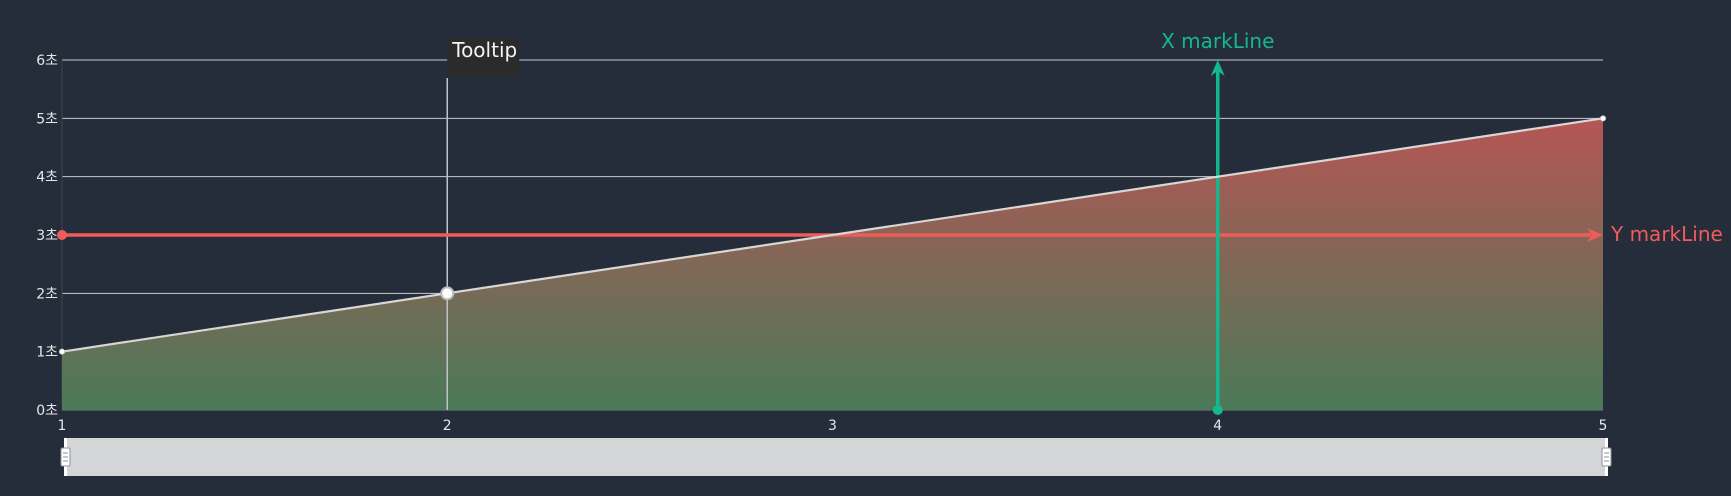  I want to click on x-markline-start-dot, so click(1217, 410).